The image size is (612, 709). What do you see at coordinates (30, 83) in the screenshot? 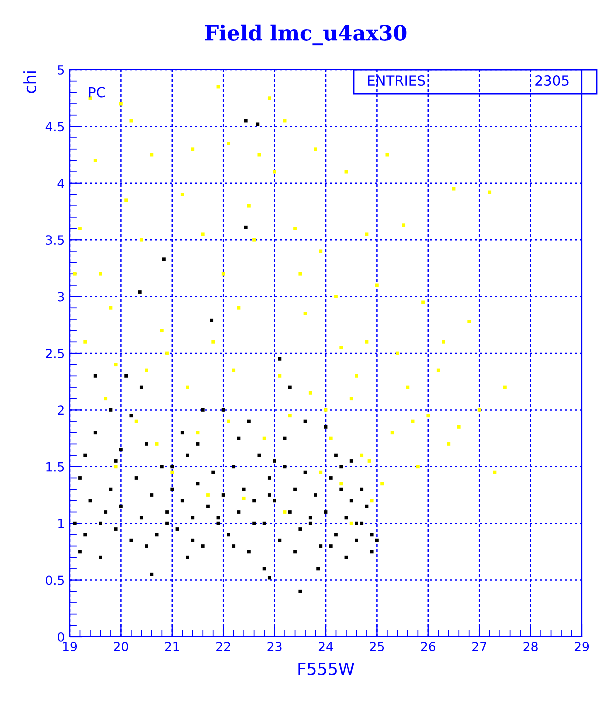
I see `y-axis-title: chi` at bounding box center [30, 83].